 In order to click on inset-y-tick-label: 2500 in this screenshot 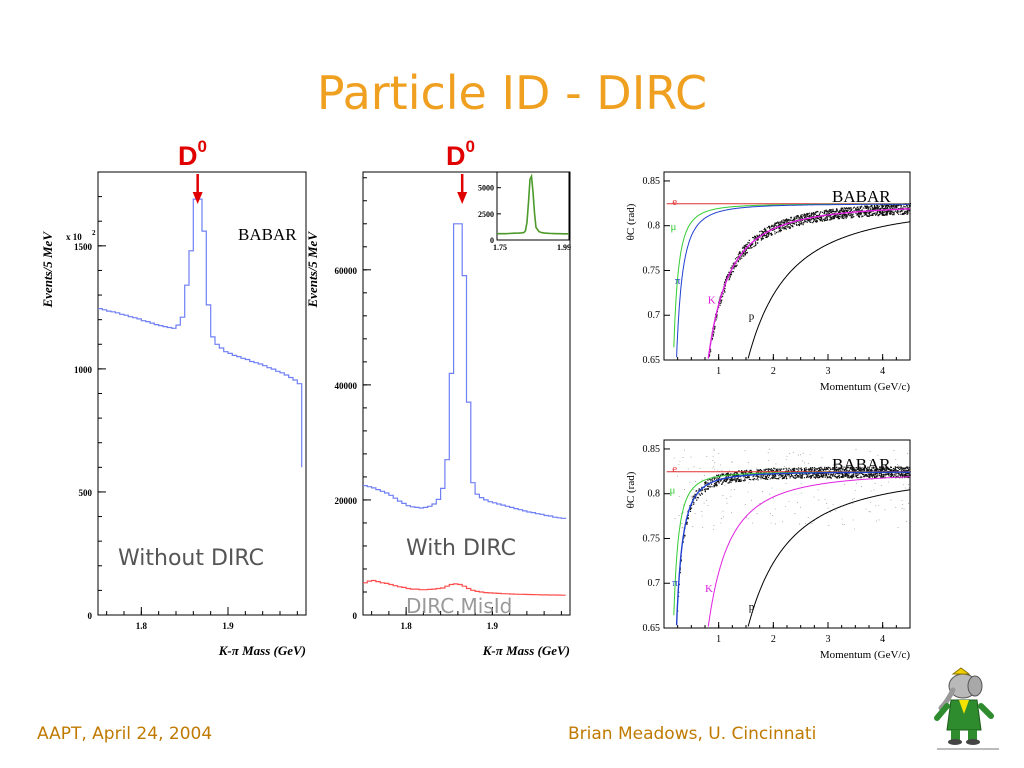, I will do `click(486, 214)`.